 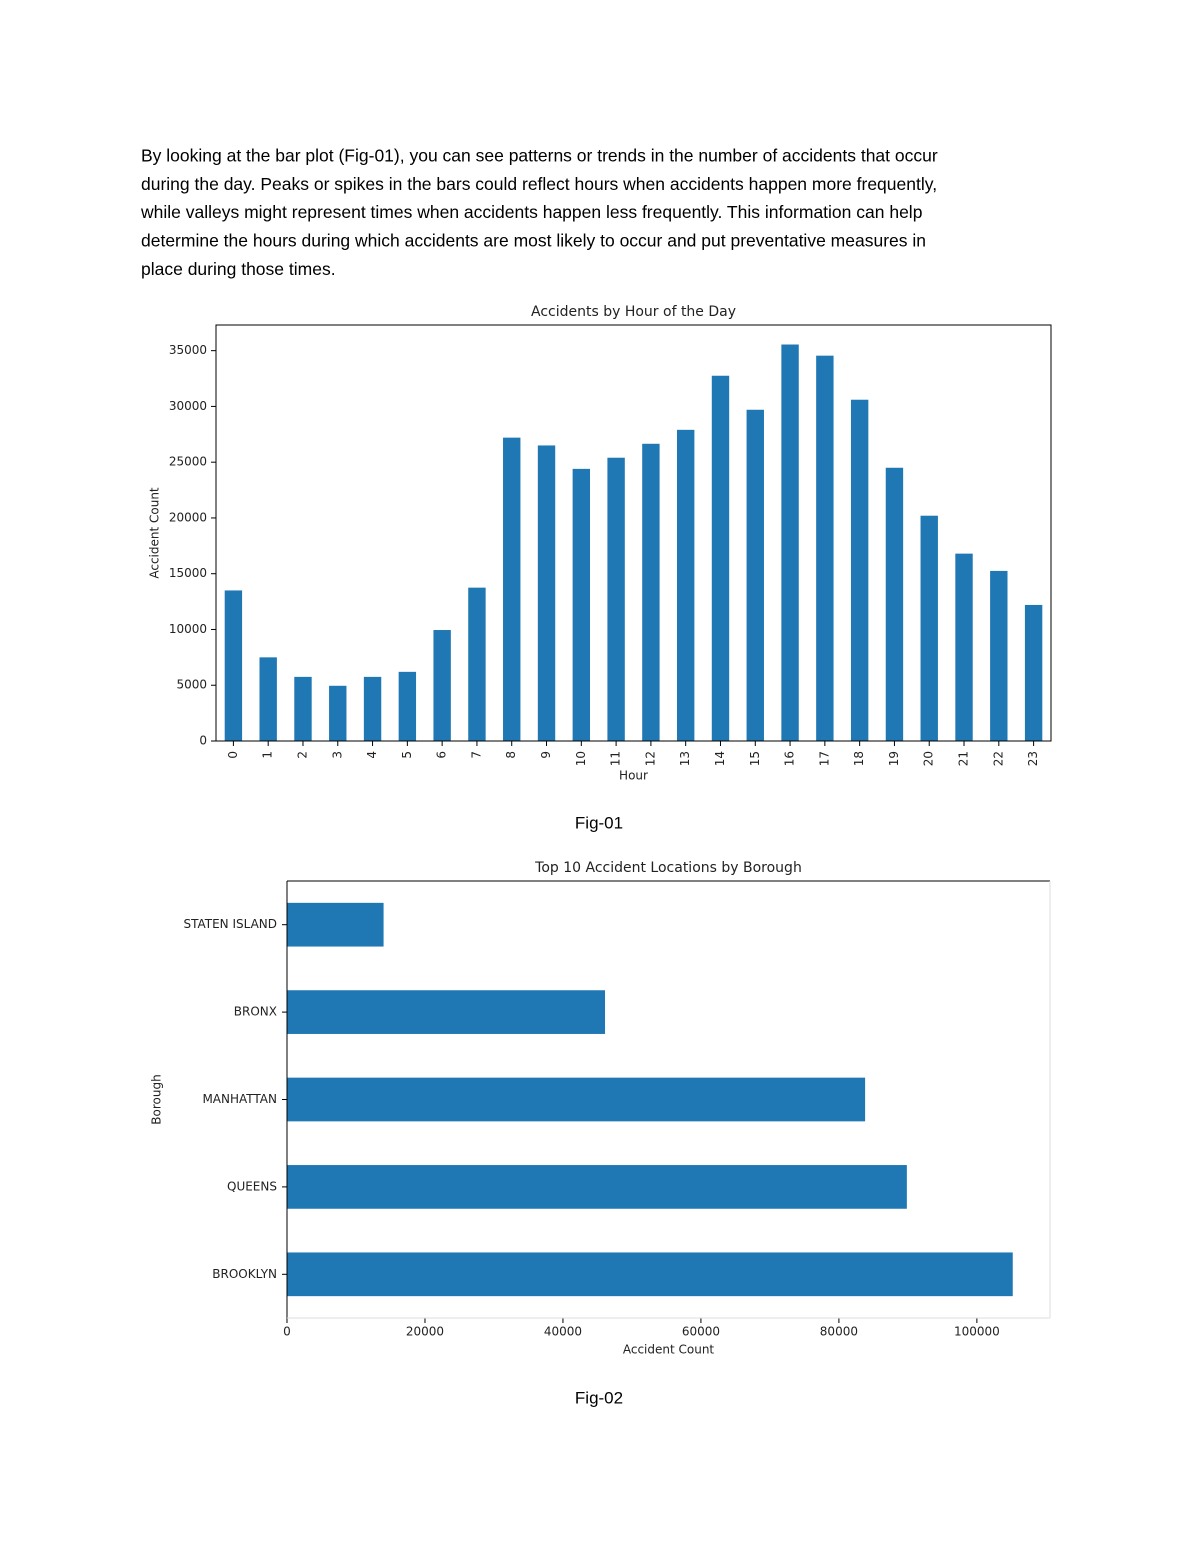 I want to click on x-tick-label: 9, so click(x=546, y=755).